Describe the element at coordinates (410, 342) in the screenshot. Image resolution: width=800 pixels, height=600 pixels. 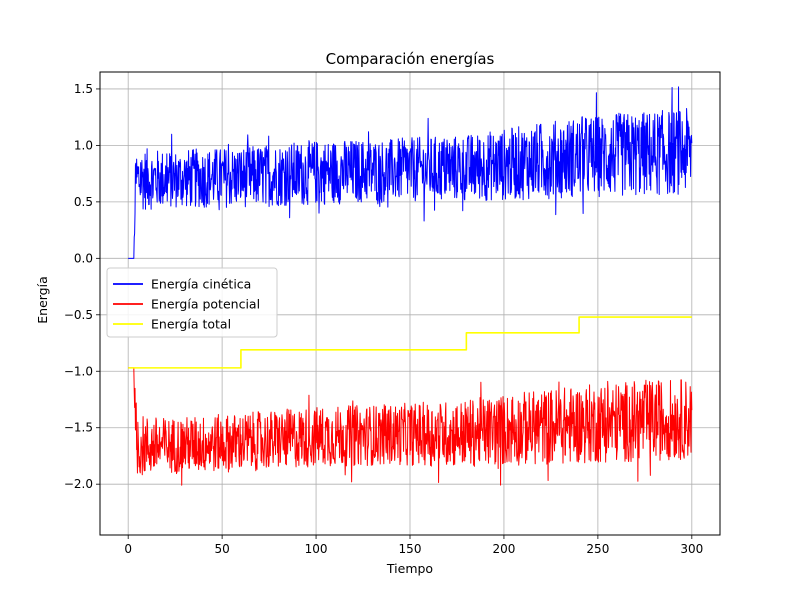
I see `series-line-energia-total` at that location.